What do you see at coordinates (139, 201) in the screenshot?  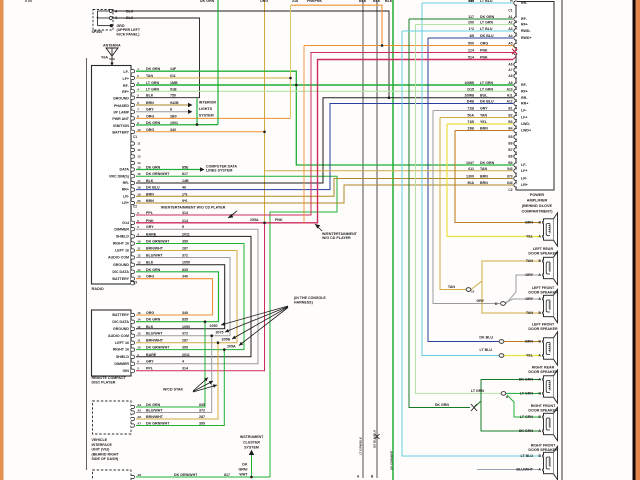 I see `svg-text: 20` at bounding box center [139, 201].